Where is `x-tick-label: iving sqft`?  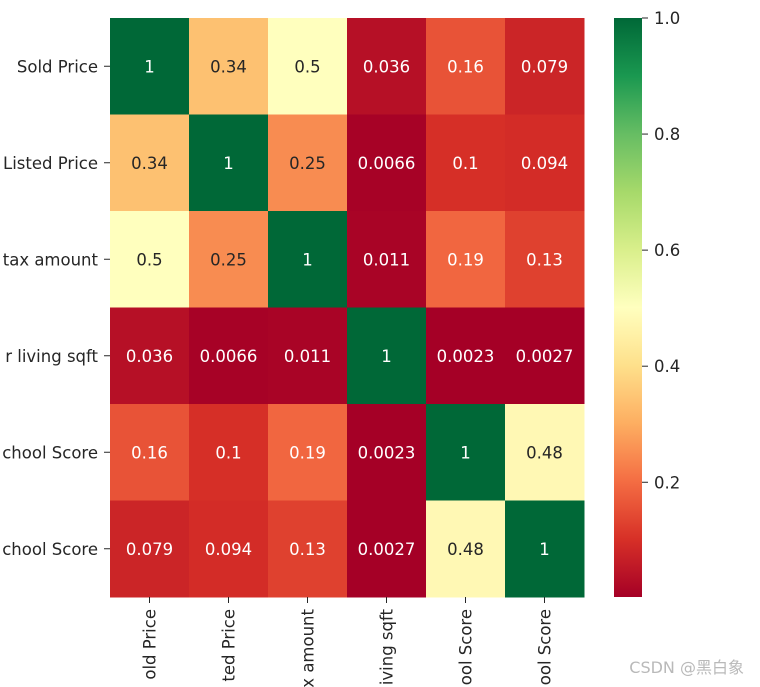
x-tick-label: iving sqft is located at coordinates (387, 646).